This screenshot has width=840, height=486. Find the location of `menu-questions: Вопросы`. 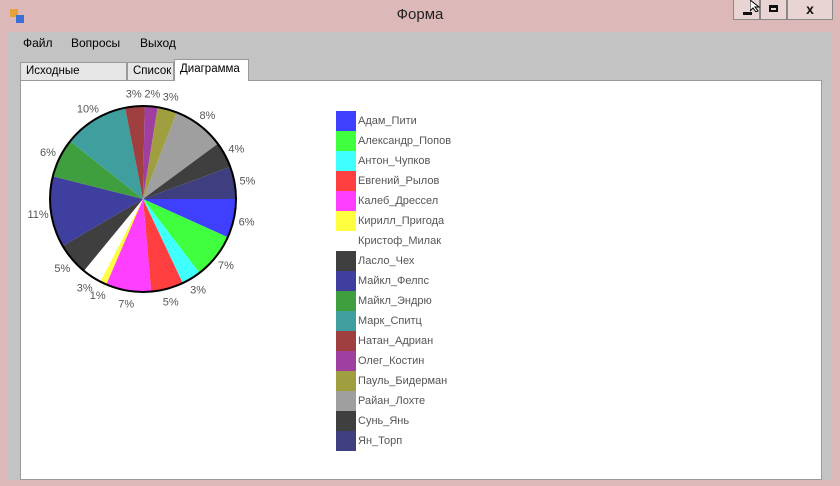

menu-questions: Вопросы is located at coordinates (96, 43).